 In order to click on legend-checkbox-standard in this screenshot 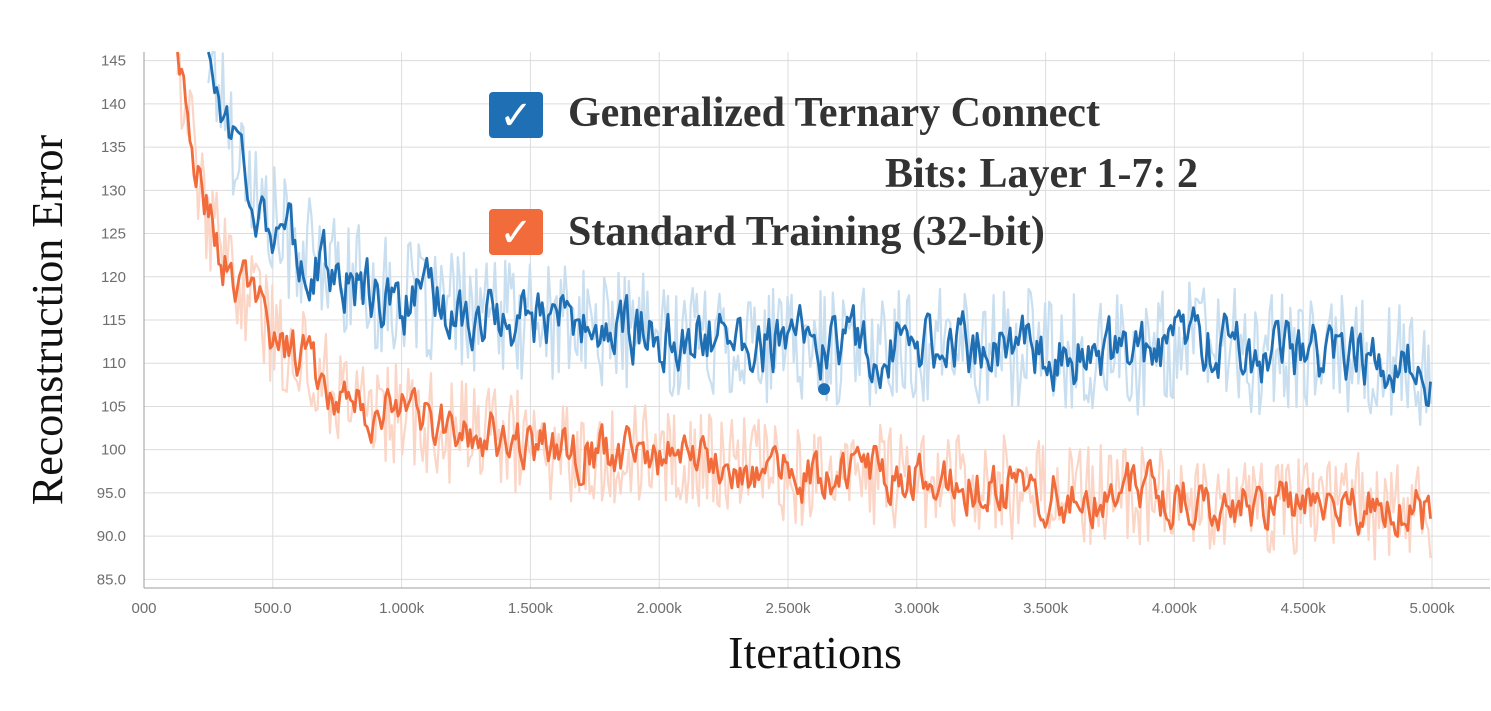, I will do `click(516, 232)`.